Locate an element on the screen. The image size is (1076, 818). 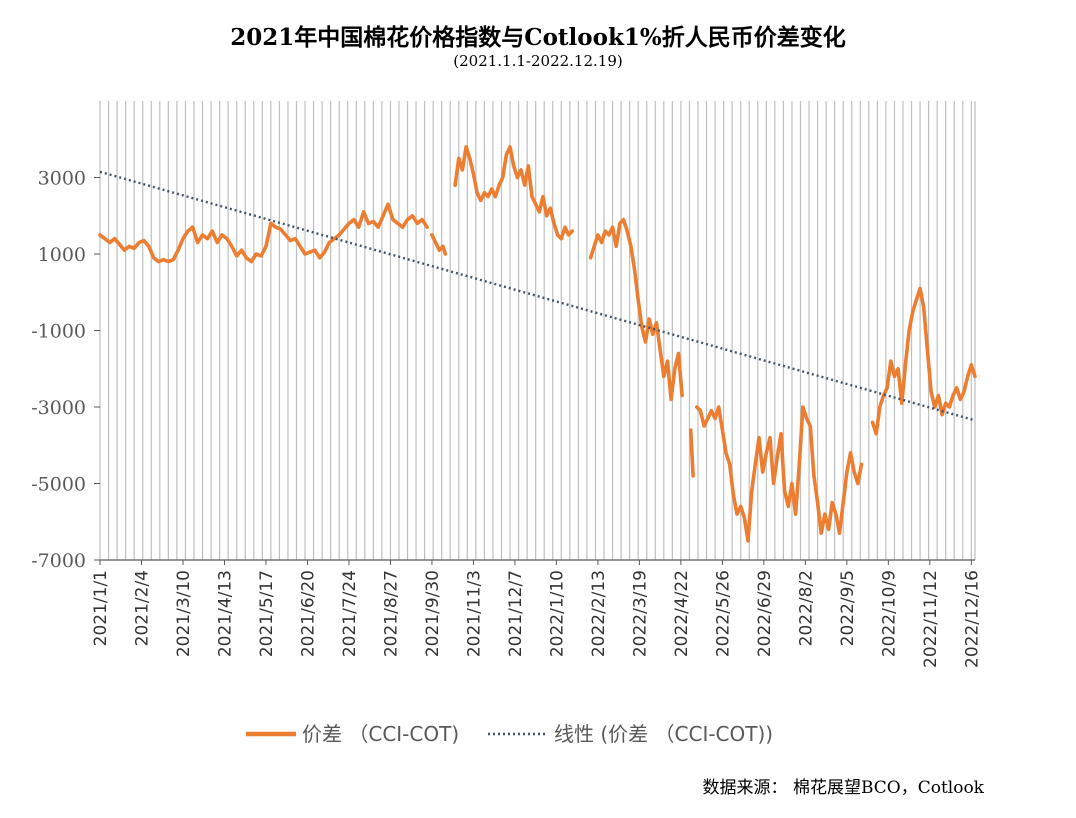
x-tick-label: 2022/11/12 is located at coordinates (931, 619).